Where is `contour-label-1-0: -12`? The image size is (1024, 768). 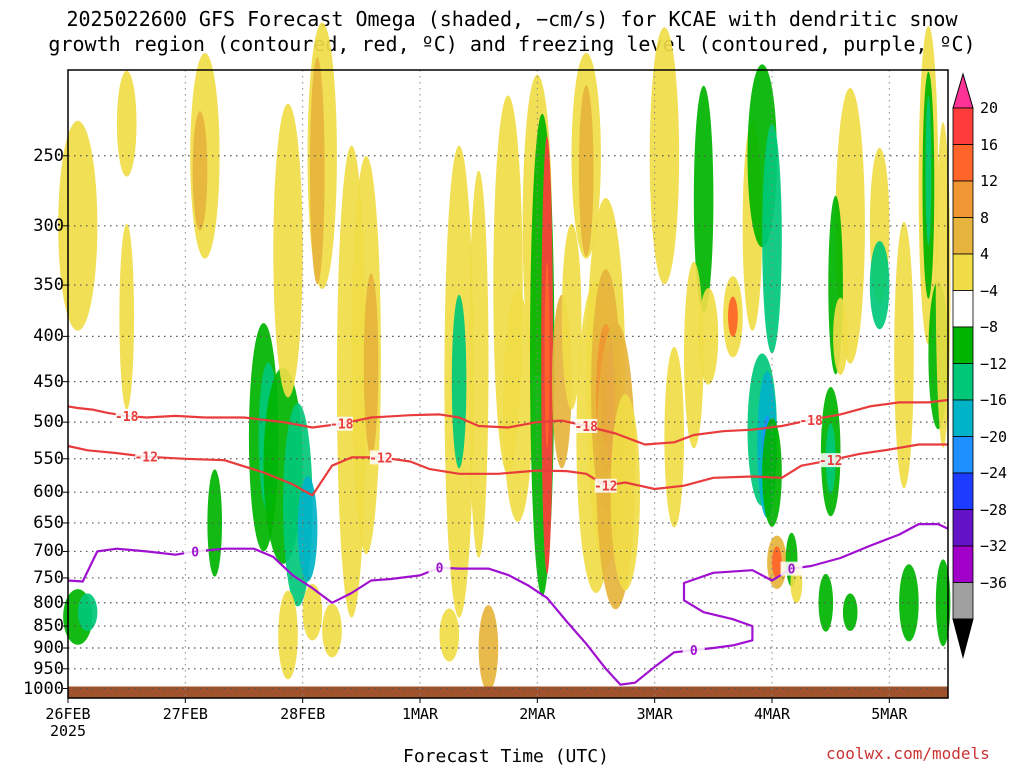
contour-label-1-0: -12 is located at coordinates (145, 458).